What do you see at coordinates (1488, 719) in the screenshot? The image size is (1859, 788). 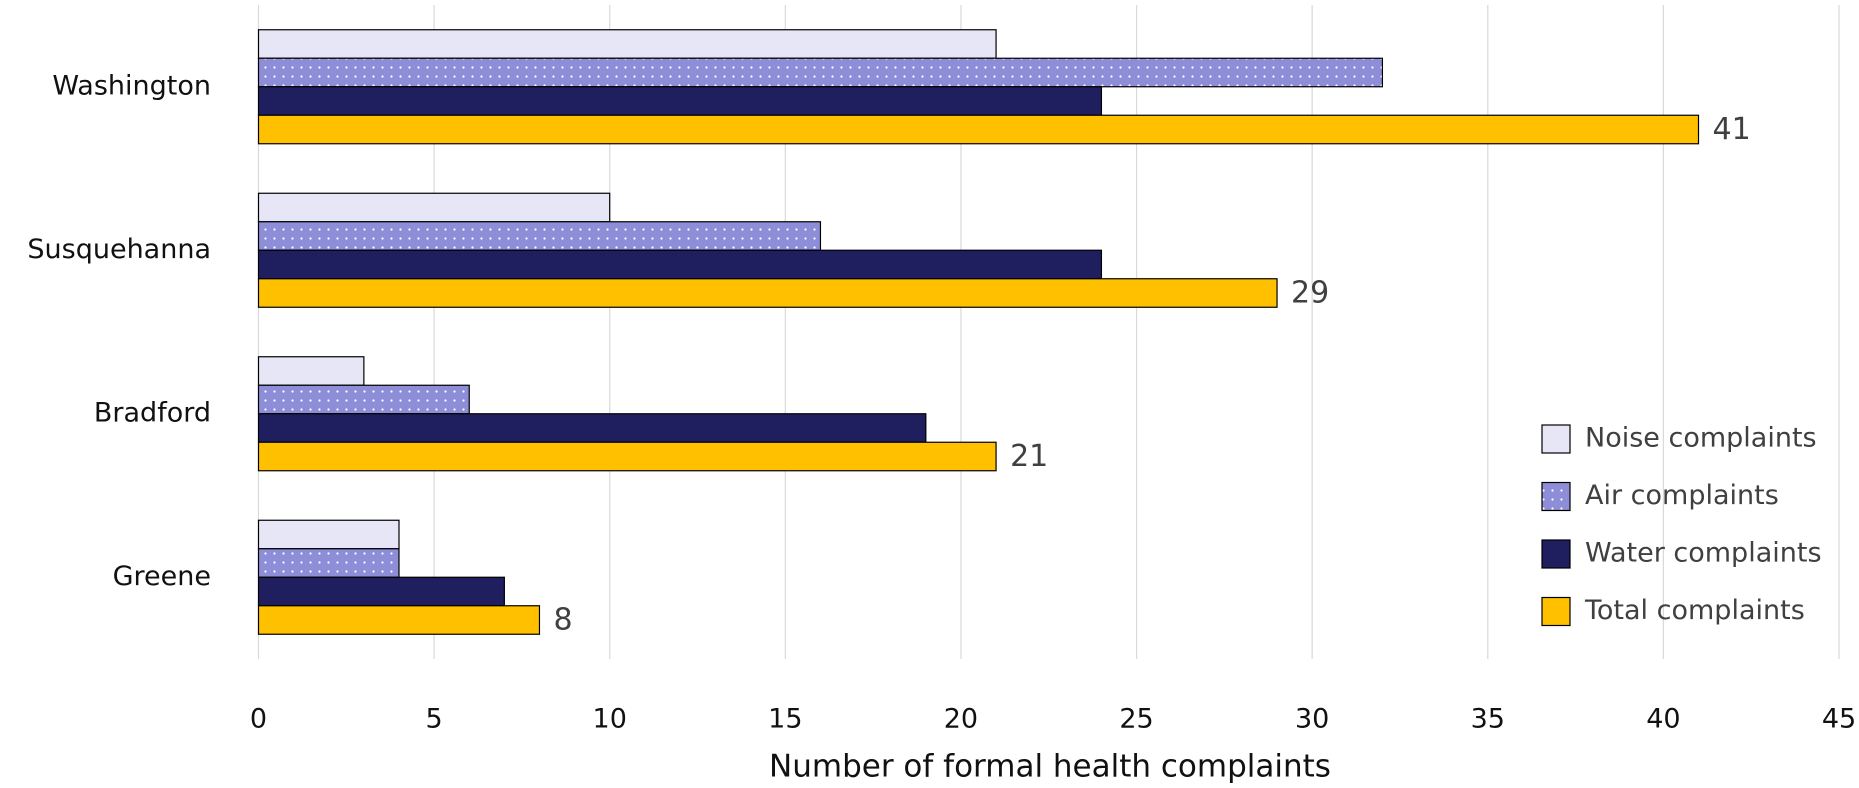 I see `x-tick-label: 35` at bounding box center [1488, 719].